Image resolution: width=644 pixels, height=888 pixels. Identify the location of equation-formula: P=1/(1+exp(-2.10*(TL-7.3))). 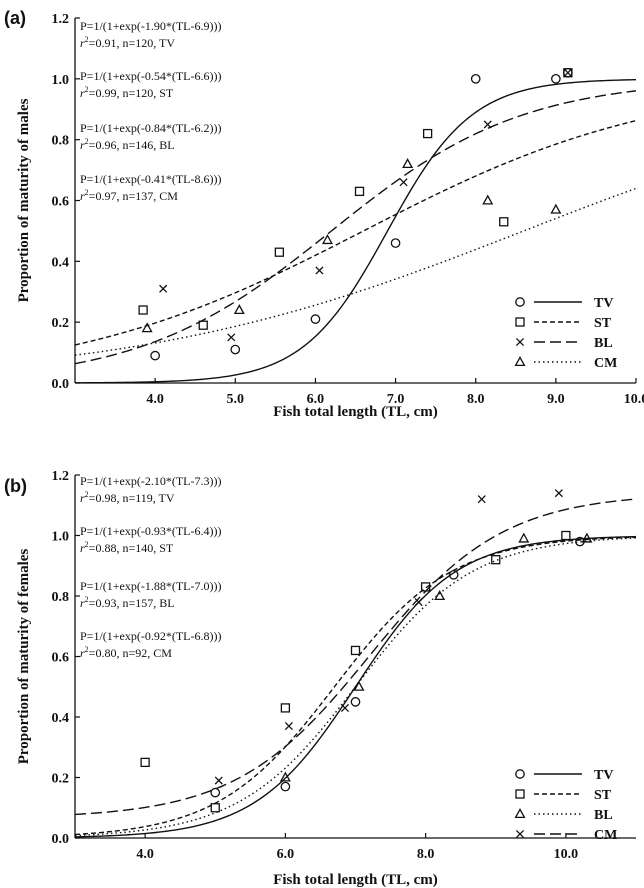
(151, 481).